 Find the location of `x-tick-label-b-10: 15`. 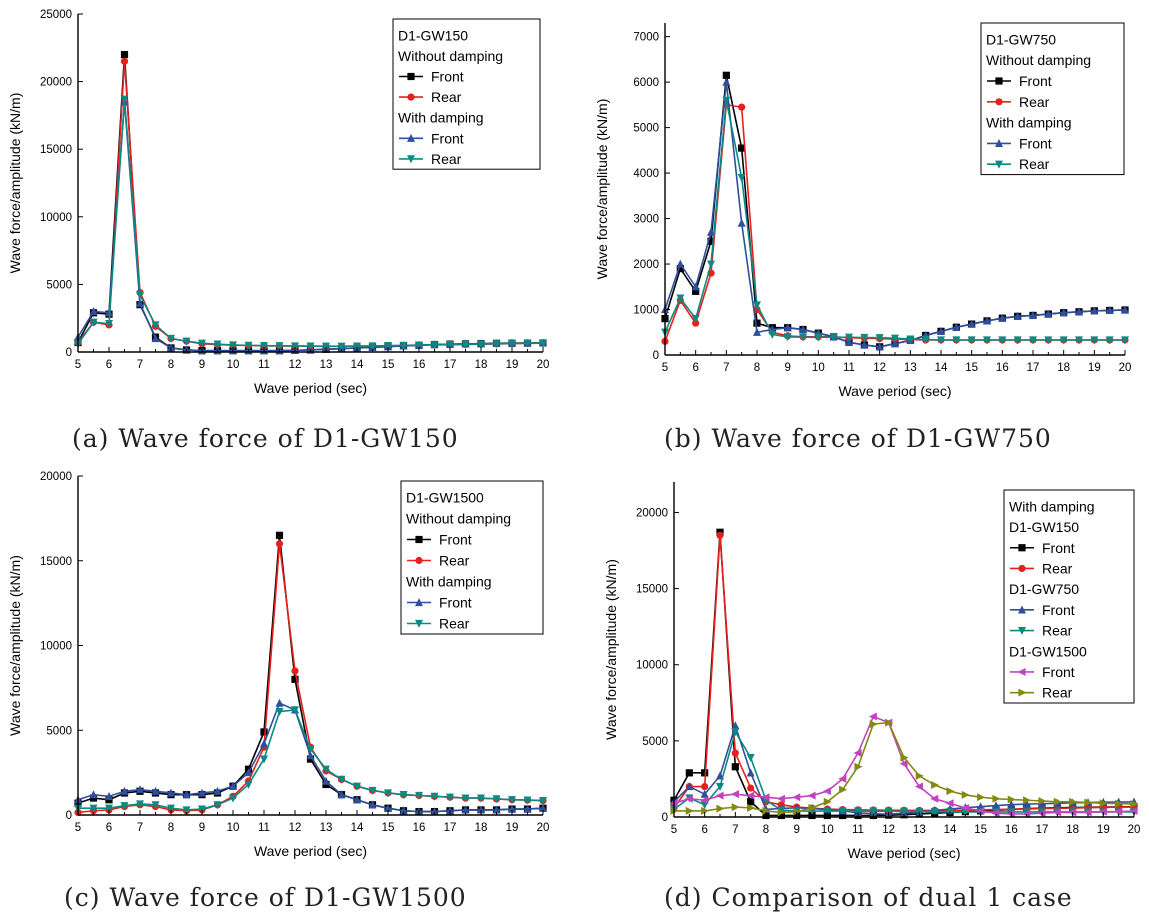

x-tick-label-b-10: 15 is located at coordinates (971, 368).